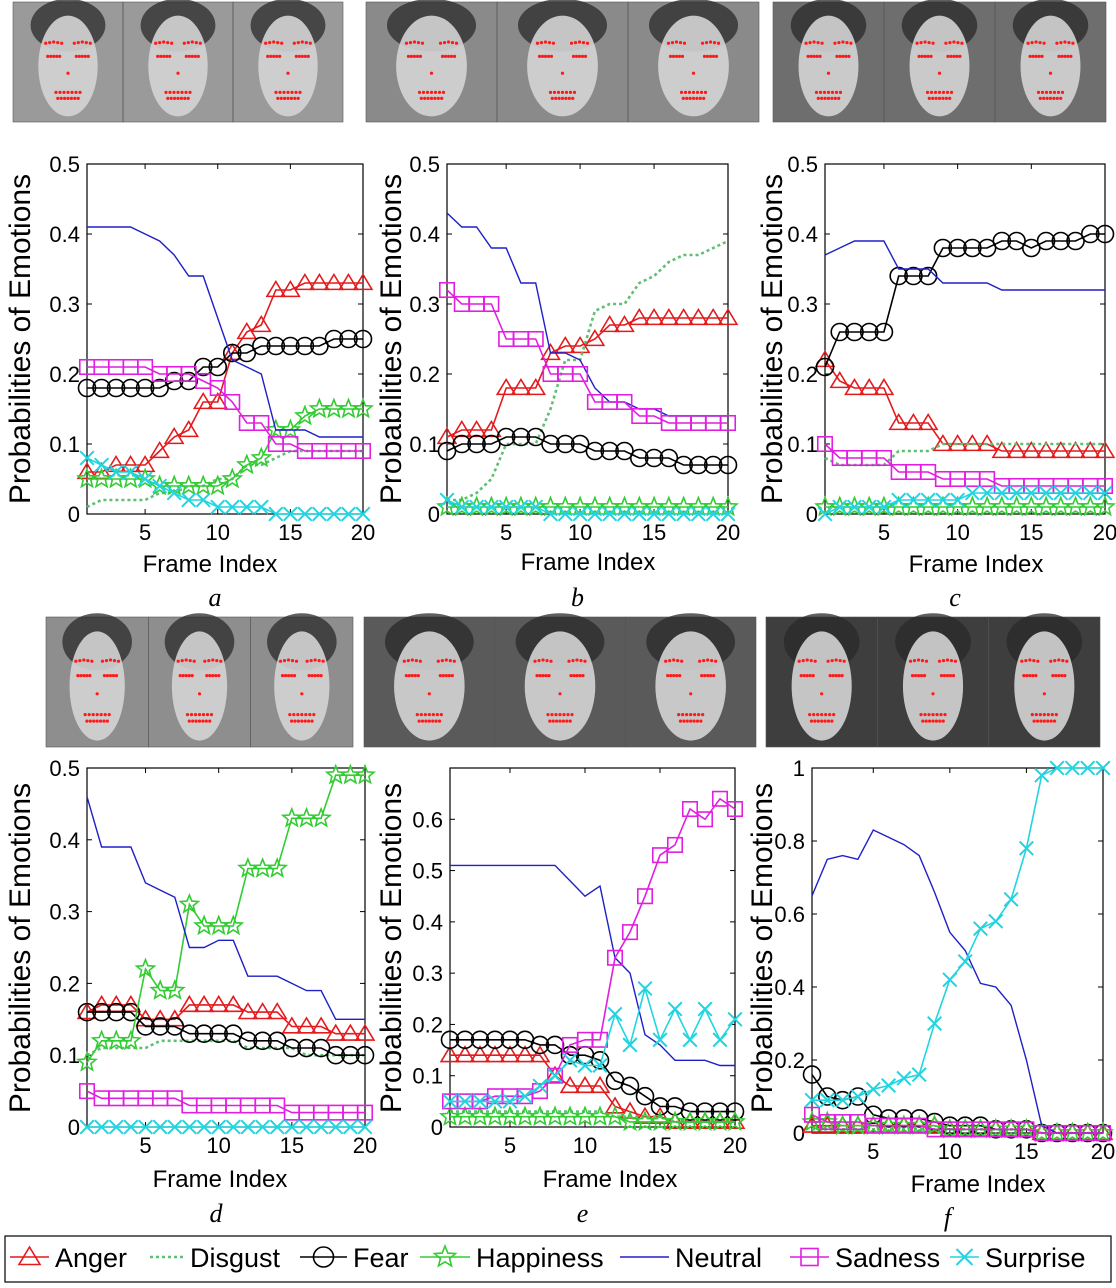 This screenshot has width=1116, height=1288. What do you see at coordinates (225, 908) in the screenshot?
I see `series-neutral` at bounding box center [225, 908].